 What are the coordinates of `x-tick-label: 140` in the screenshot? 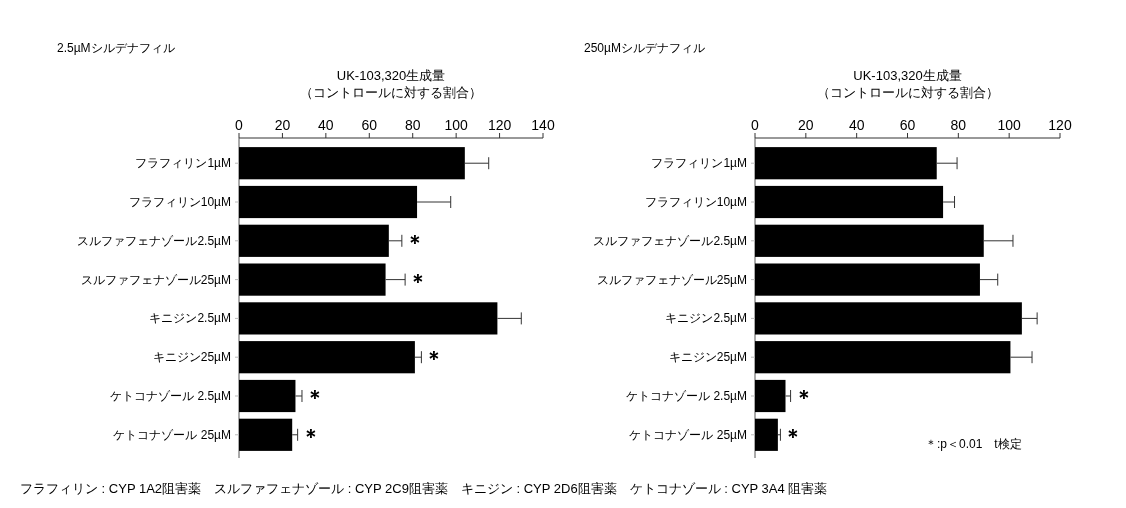 It's located at (543, 125).